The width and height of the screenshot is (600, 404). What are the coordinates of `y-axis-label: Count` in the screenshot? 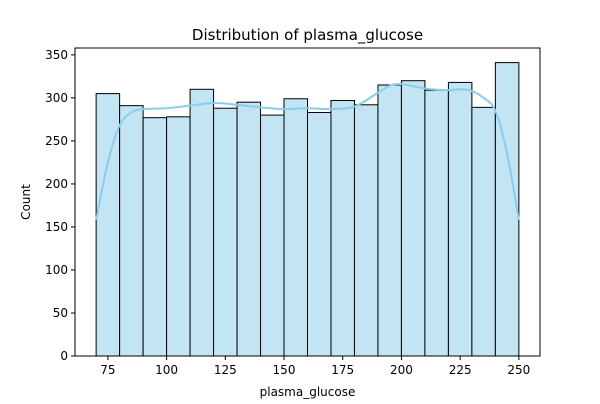 It's located at (26, 202).